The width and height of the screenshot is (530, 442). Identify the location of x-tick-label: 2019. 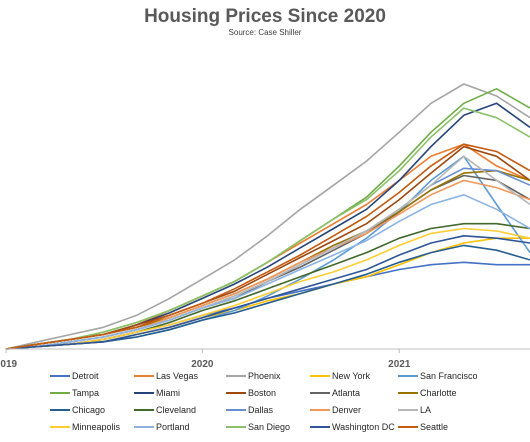
(9, 364).